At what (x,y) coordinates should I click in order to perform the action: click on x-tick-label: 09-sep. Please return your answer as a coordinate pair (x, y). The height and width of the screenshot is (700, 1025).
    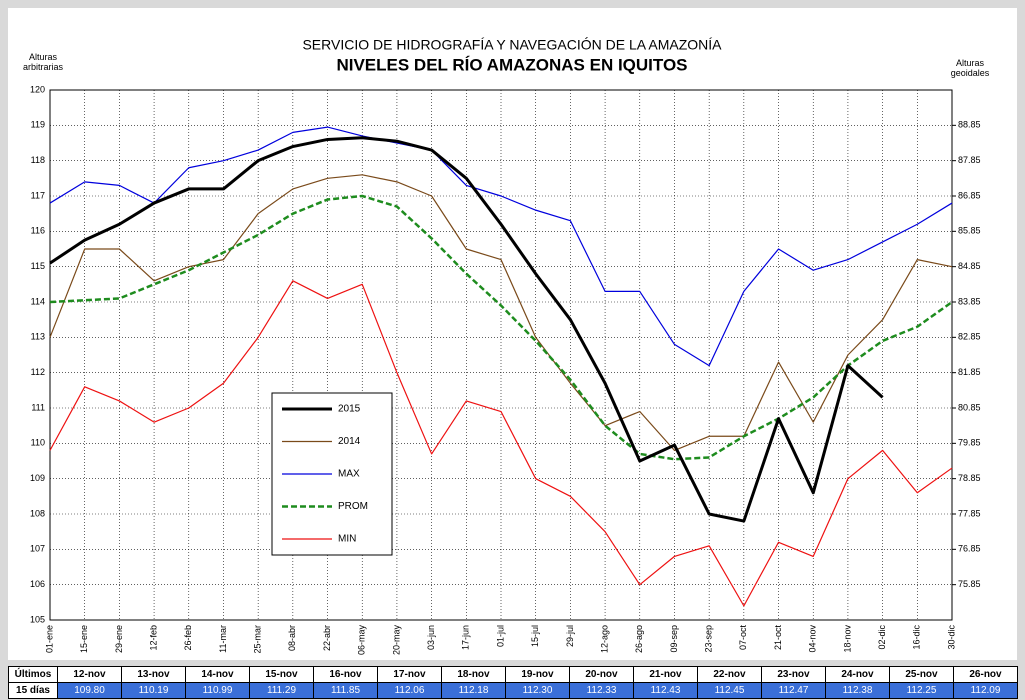
    Looking at the image, I should click on (674, 639).